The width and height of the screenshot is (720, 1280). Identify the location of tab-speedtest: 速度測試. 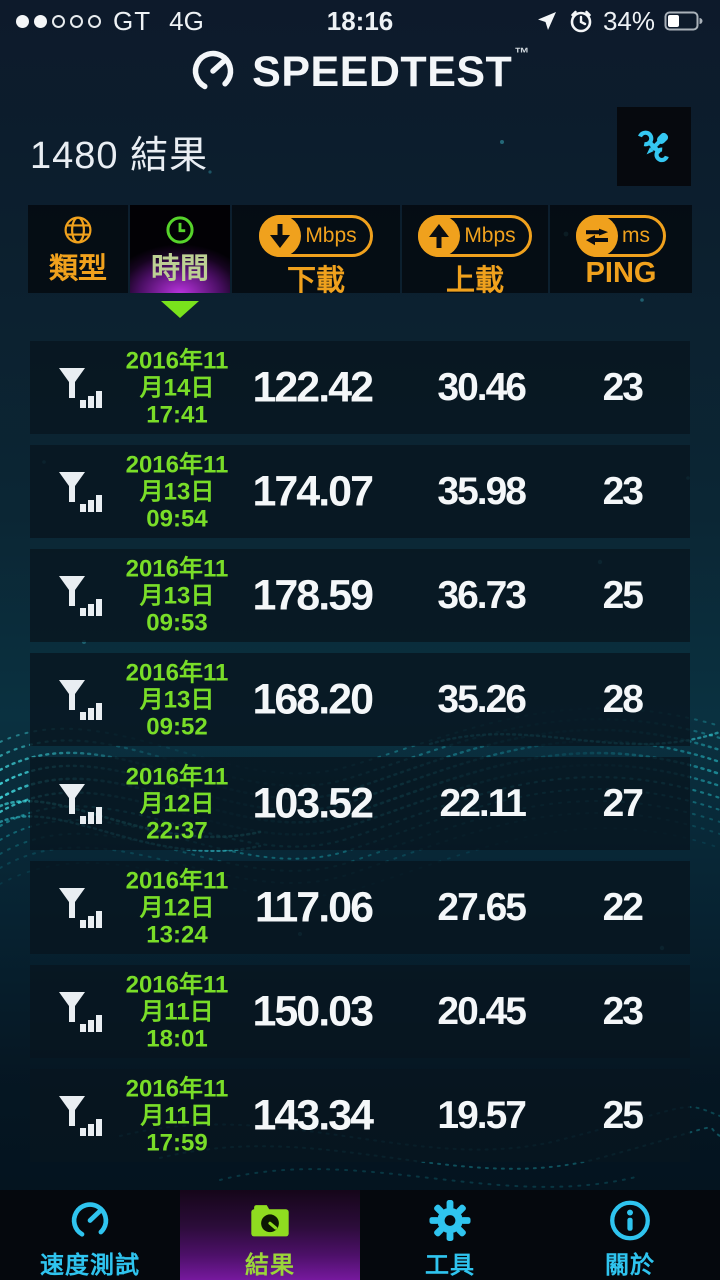
(90, 1235).